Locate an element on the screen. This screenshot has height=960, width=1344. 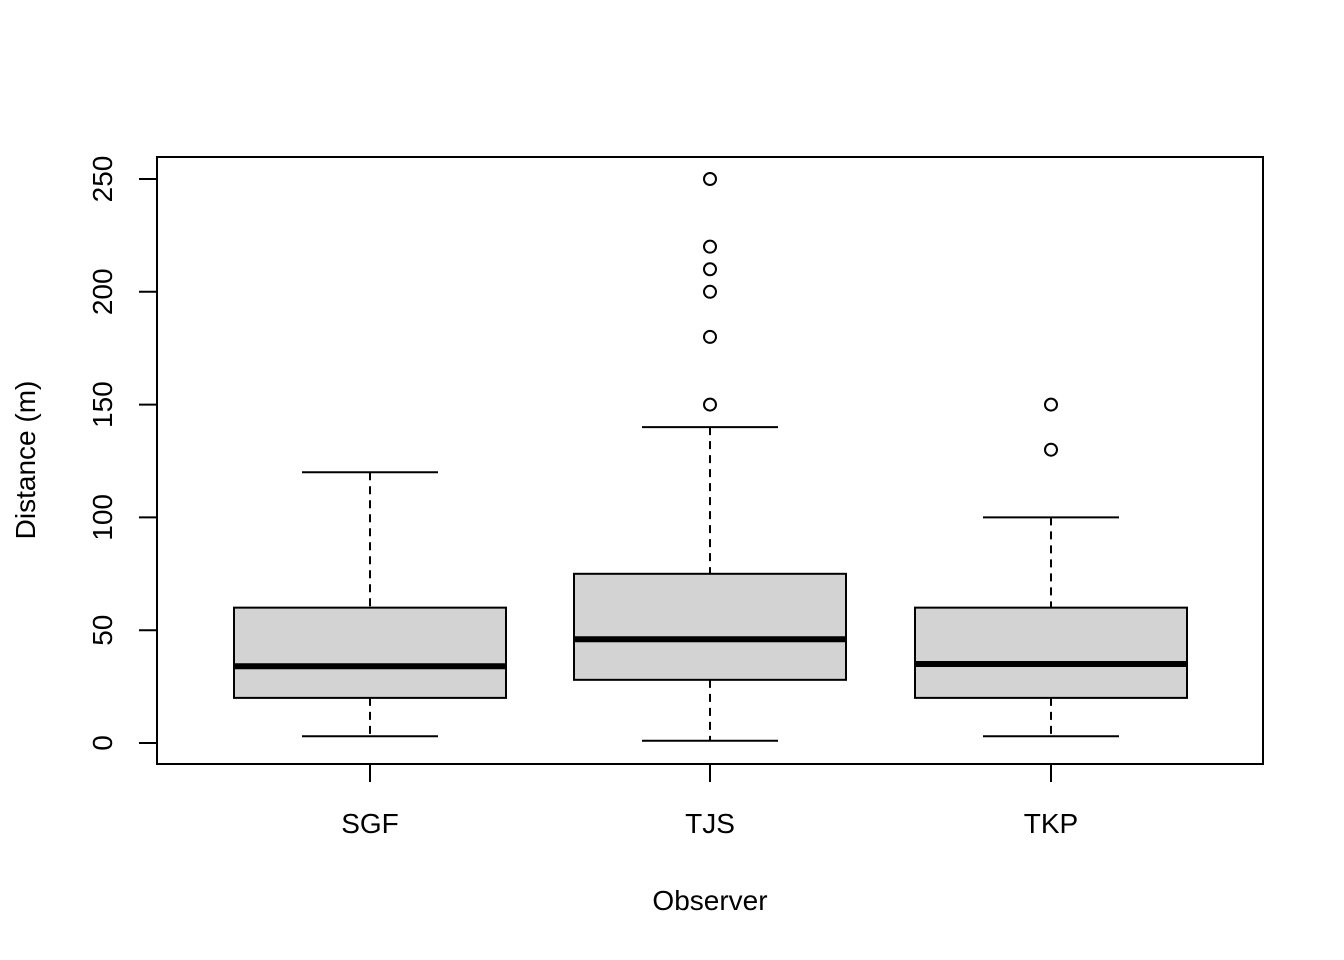
box-tjs is located at coordinates (710, 457).